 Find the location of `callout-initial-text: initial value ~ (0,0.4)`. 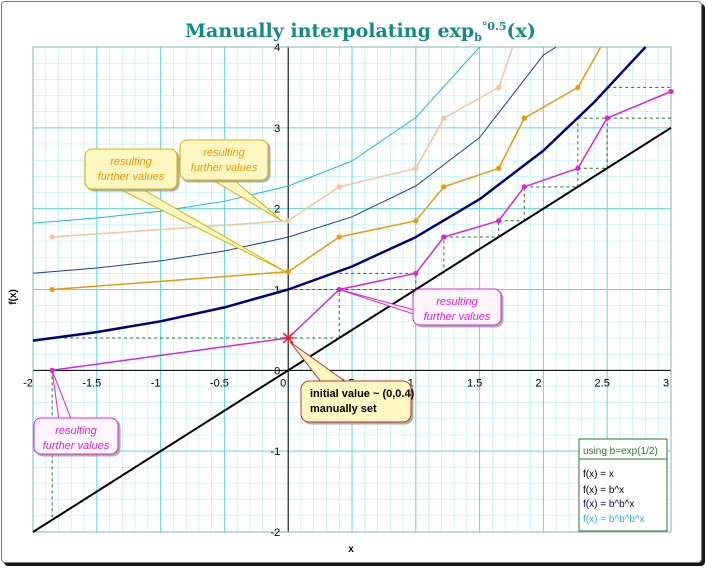

callout-initial-text: initial value ~ (0,0.4) is located at coordinates (362, 394).